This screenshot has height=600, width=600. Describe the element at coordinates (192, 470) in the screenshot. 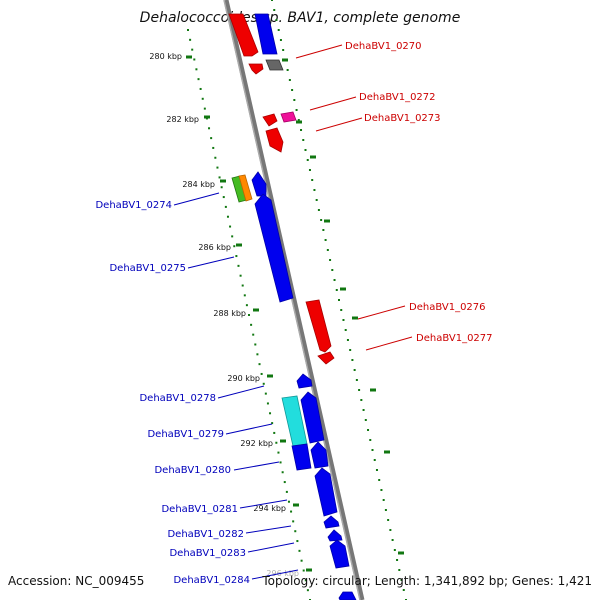

I see `gene-label-0280: DehaBV1_0280` at that location.